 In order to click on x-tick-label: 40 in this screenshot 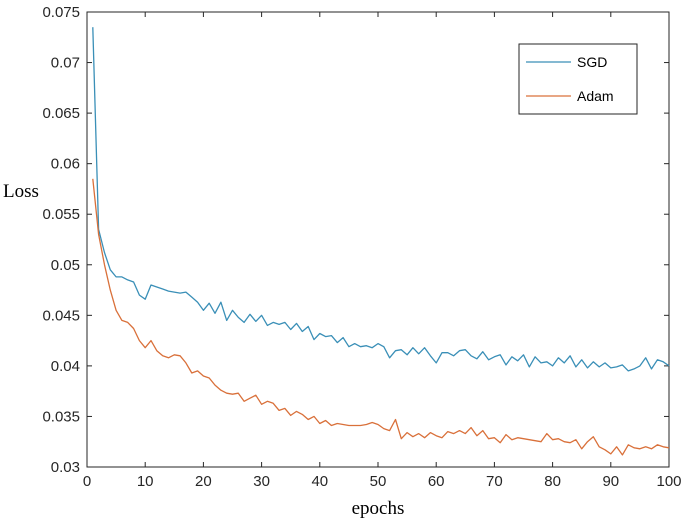, I will do `click(319, 481)`.